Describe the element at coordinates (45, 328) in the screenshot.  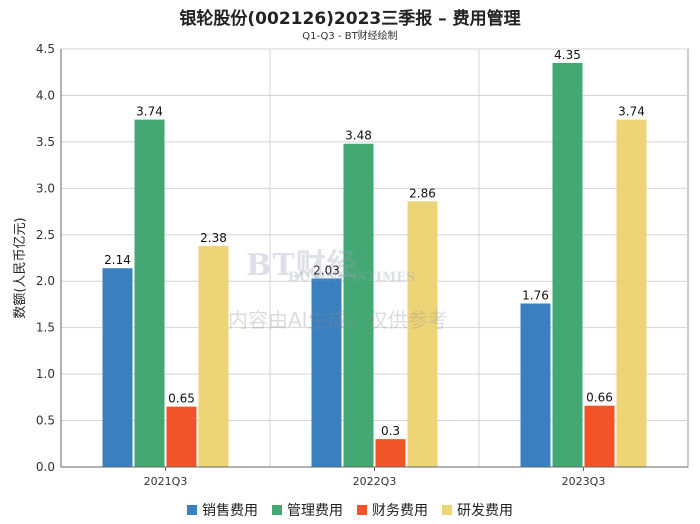
I see `y-tick-label: 1.5` at that location.